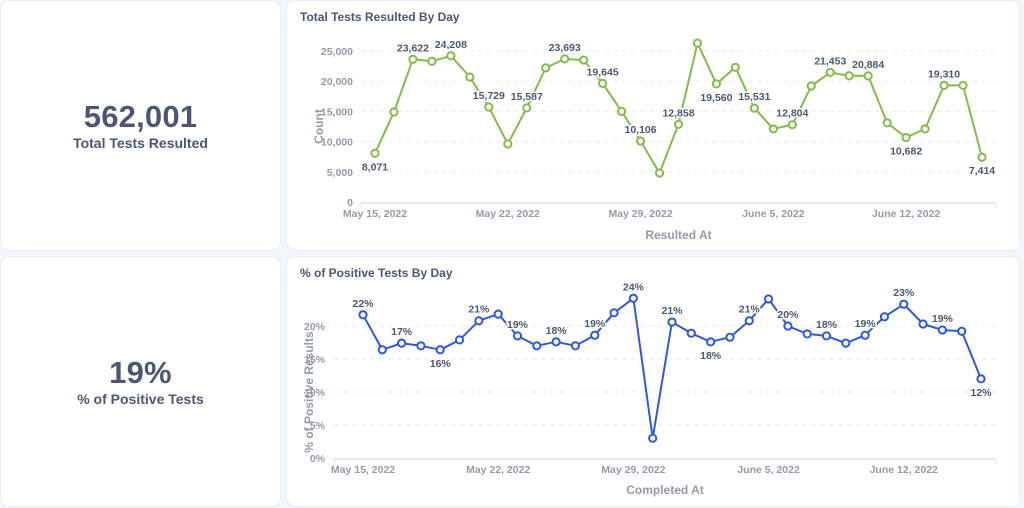 Image resolution: width=1024 pixels, height=508 pixels. Describe the element at coordinates (309, 392) in the screenshot. I see `y-axis-title: % of Positive Results` at that location.